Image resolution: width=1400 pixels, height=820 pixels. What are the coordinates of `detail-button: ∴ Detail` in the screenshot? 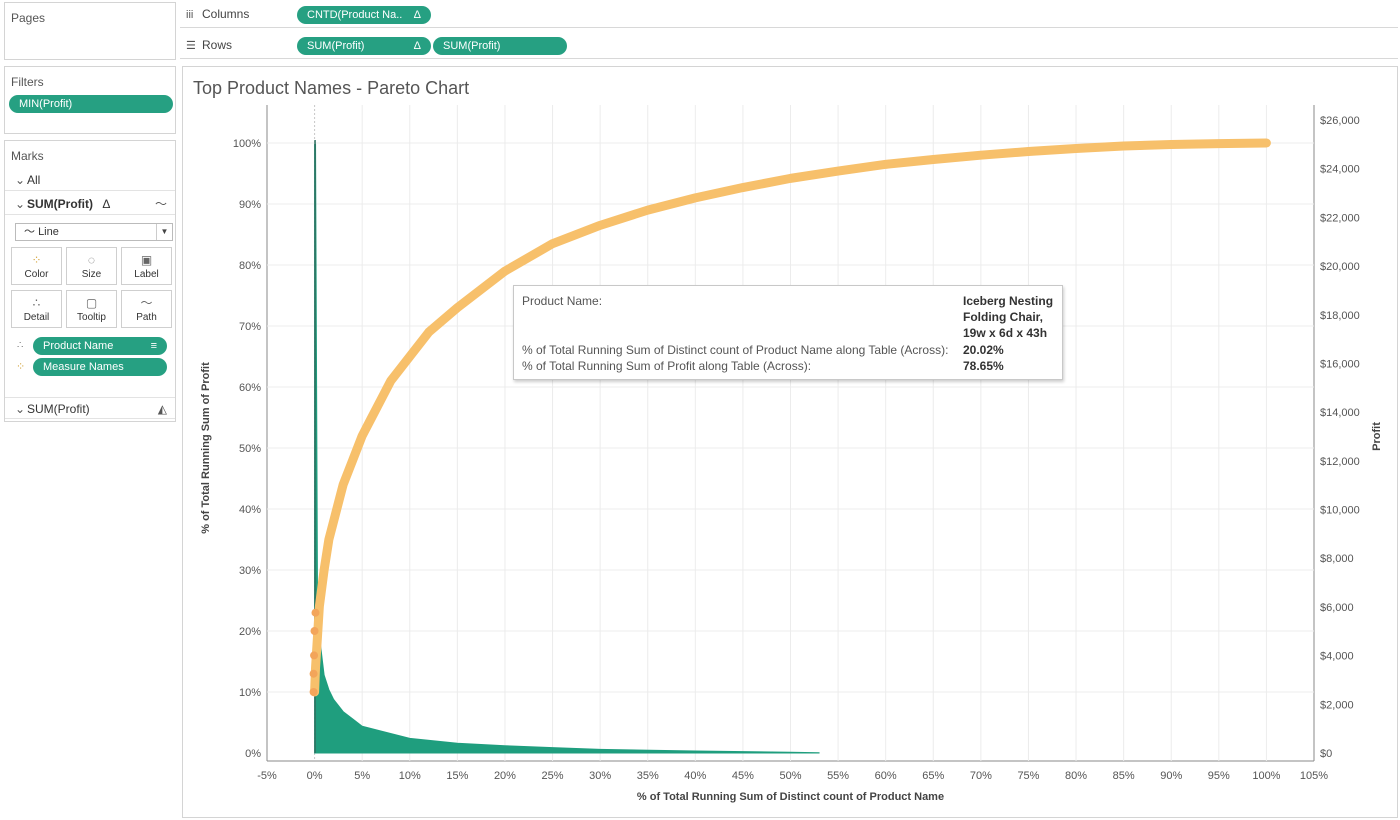 It's located at (36, 309).